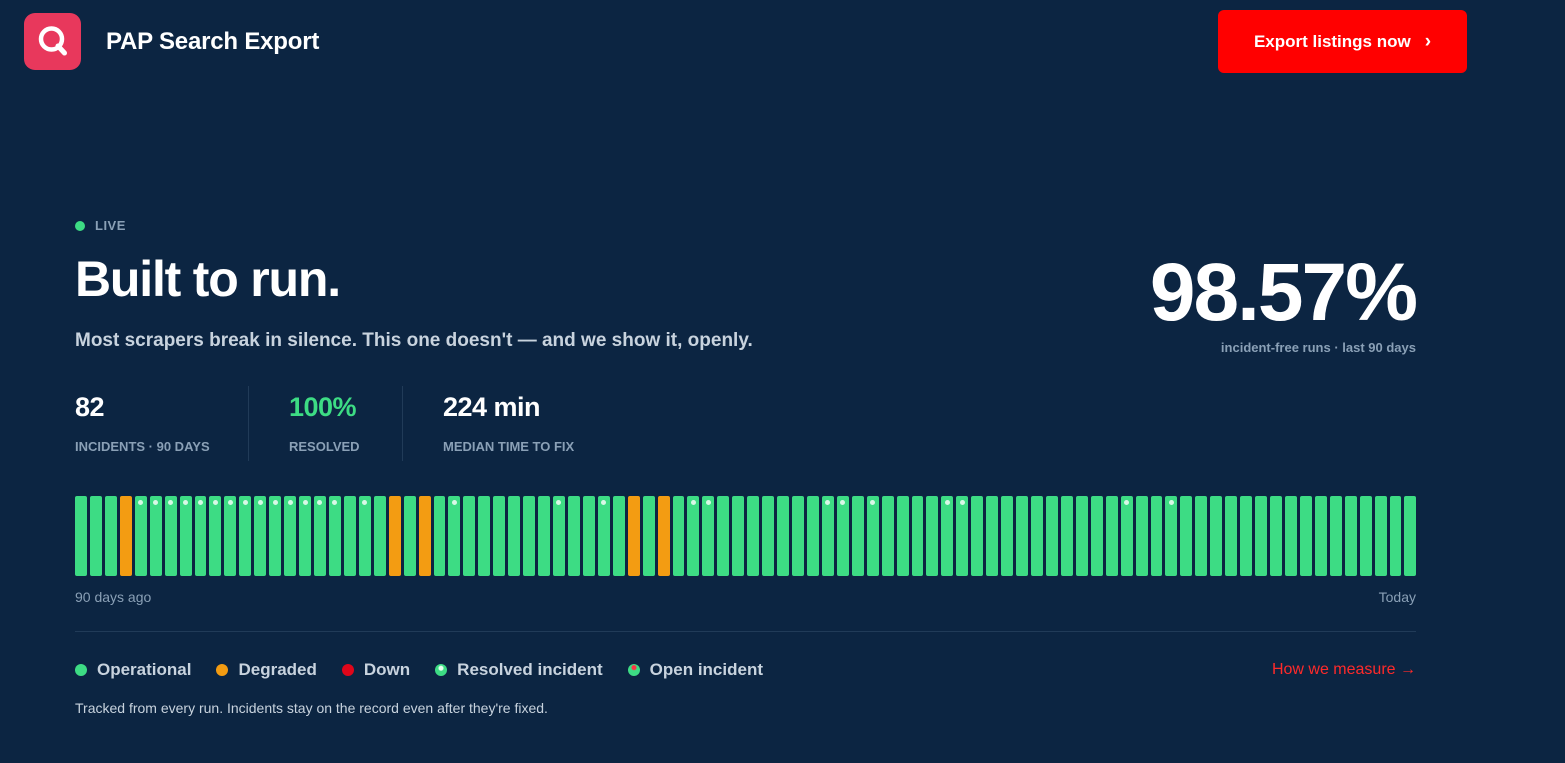 This screenshot has height=763, width=1565. I want to click on how-we-measure-link: How we measure →, so click(1343, 669).